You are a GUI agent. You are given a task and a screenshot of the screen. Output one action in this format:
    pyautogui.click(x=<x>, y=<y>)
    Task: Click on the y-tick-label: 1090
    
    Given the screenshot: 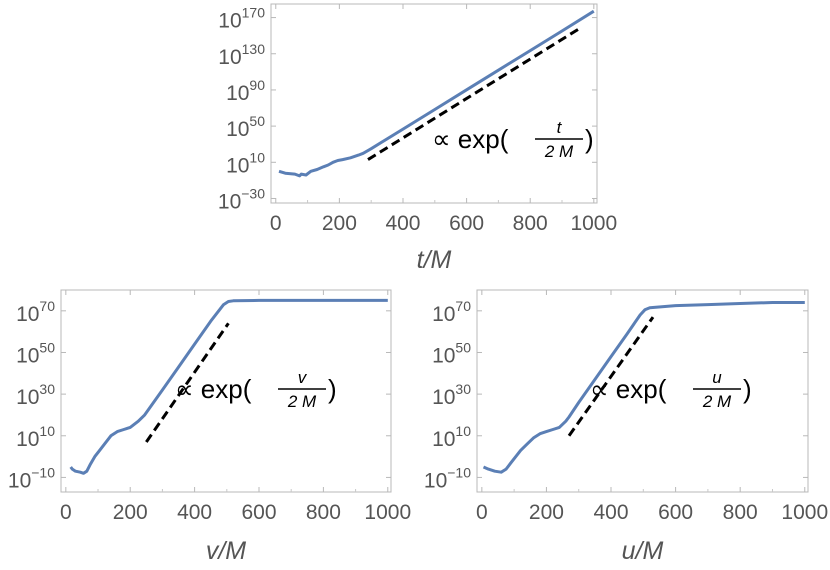 What is the action you would take?
    pyautogui.click(x=245, y=91)
    